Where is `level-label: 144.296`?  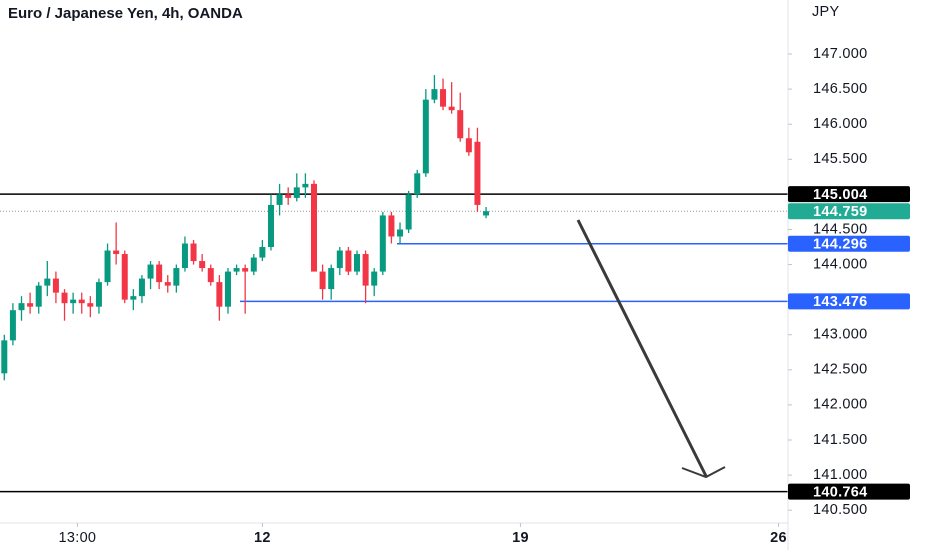
level-label: 144.296 is located at coordinates (840, 245).